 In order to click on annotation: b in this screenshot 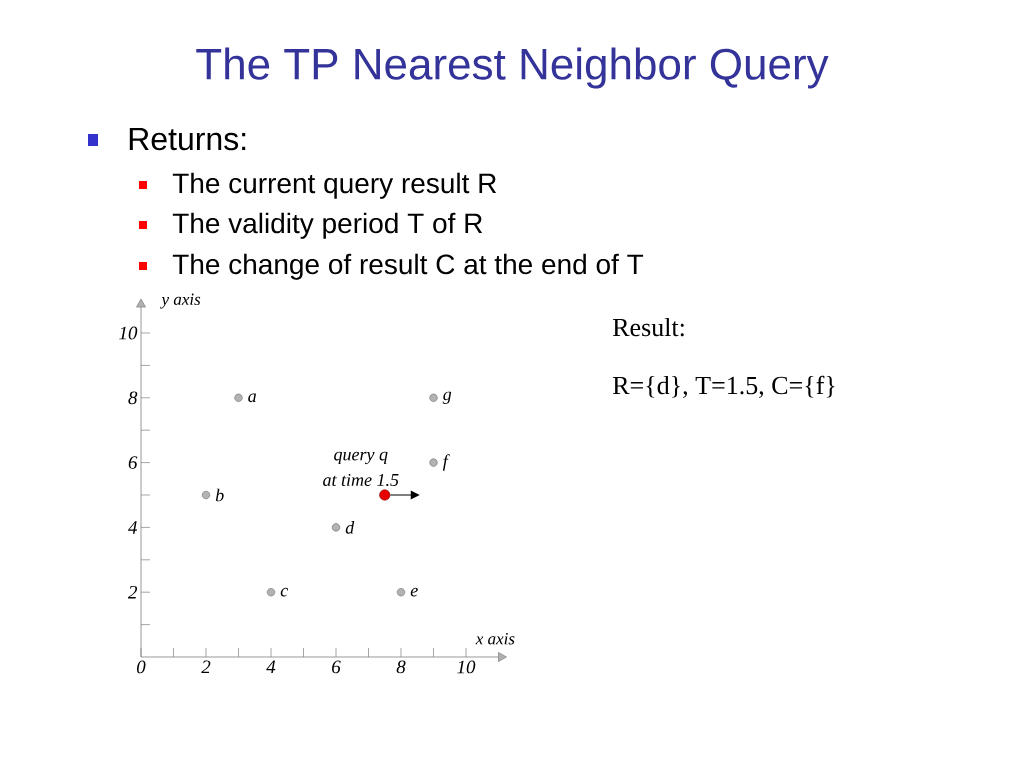, I will do `click(219, 495)`.